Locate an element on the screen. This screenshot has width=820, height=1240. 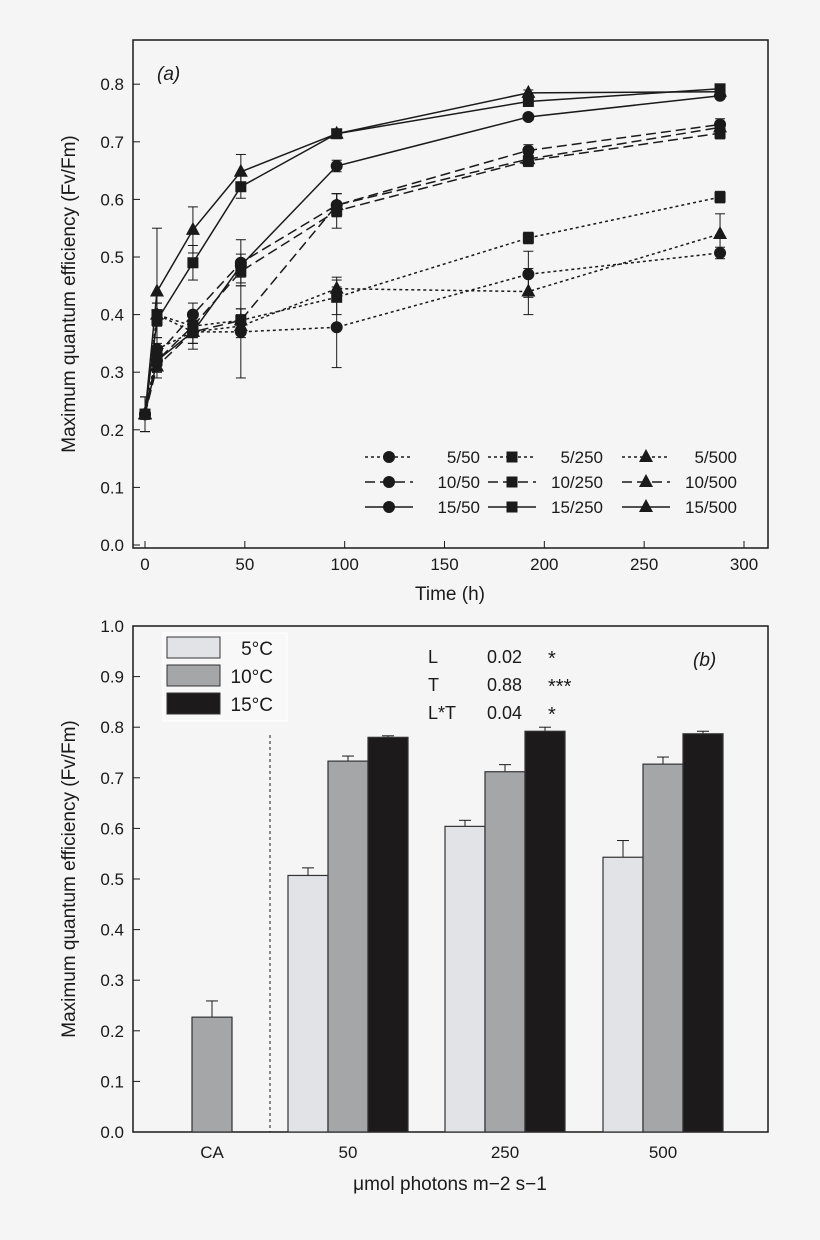
legend-label: 5/250 is located at coordinates (581, 457).